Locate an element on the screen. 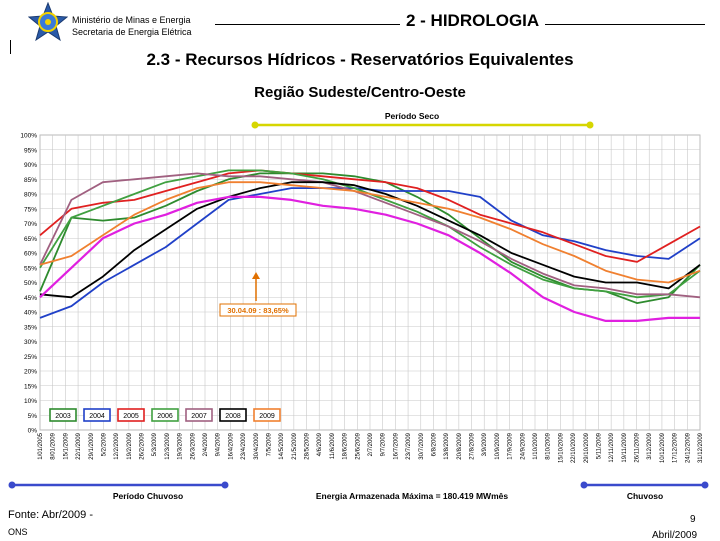 Image resolution: width=720 pixels, height=541 pixels. x-tick-label: 14/5/2009 is located at coordinates (282, 445).